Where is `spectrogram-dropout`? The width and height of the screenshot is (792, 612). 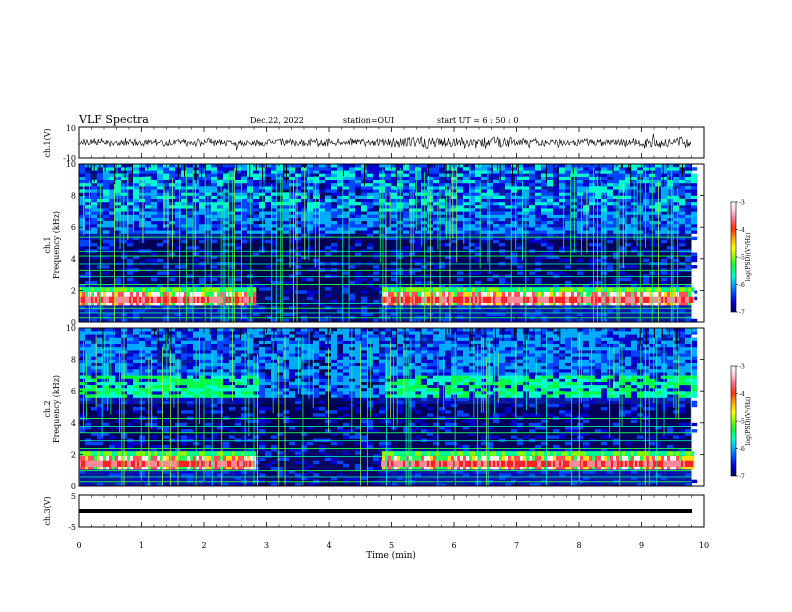
spectrogram-dropout is located at coordinates (459, 167).